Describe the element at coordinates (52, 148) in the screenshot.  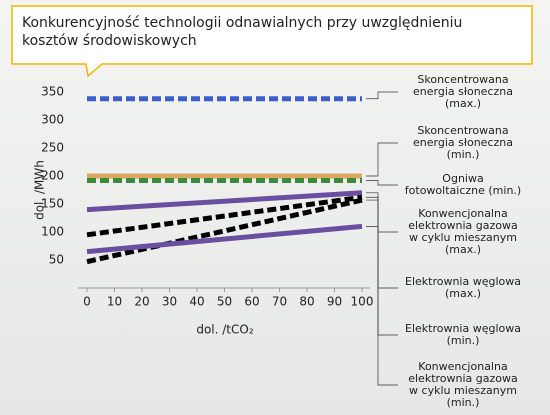
I see `y-tick-label: 250` at that location.